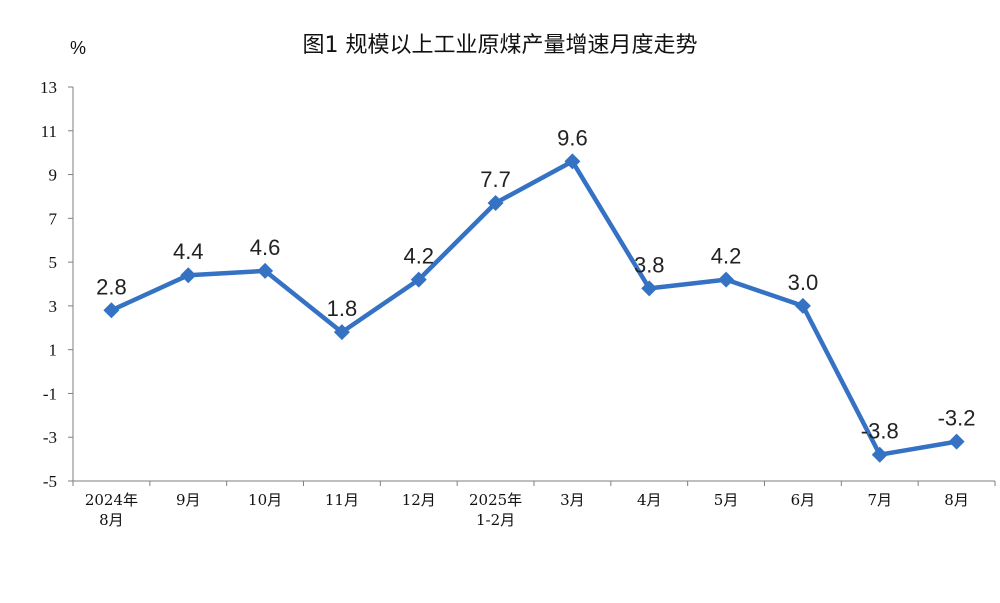 This screenshot has width=1000, height=603. Describe the element at coordinates (495, 179) in the screenshot. I see `data-label: 7.7` at that location.